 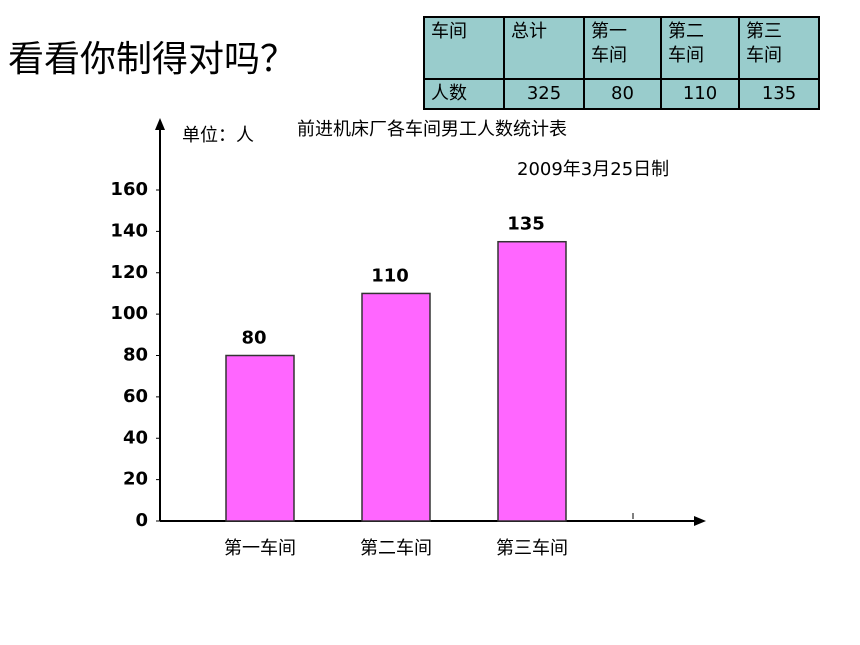 What do you see at coordinates (135, 479) in the screenshot?
I see `y-tick-label: 20` at bounding box center [135, 479].